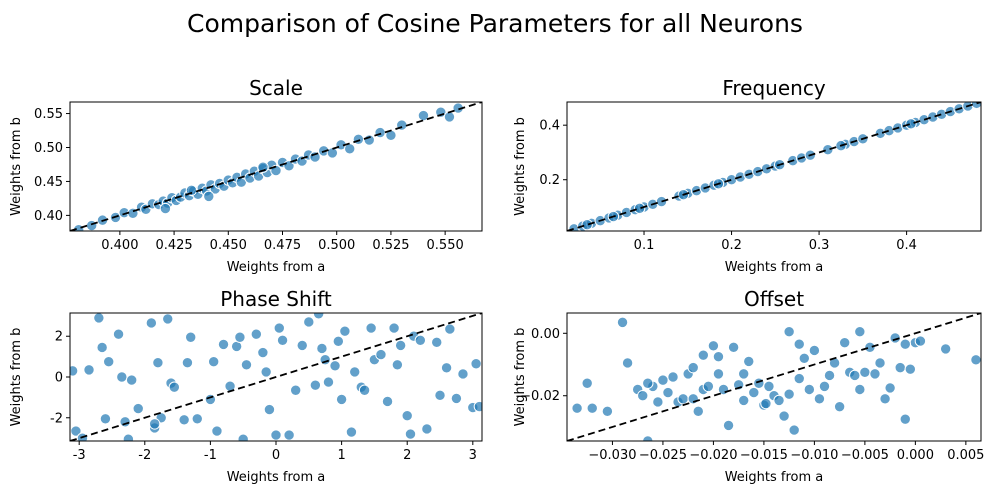 This screenshot has height=495, width=995. I want to click on scale-x-tick-label: 0.500, so click(336, 245).